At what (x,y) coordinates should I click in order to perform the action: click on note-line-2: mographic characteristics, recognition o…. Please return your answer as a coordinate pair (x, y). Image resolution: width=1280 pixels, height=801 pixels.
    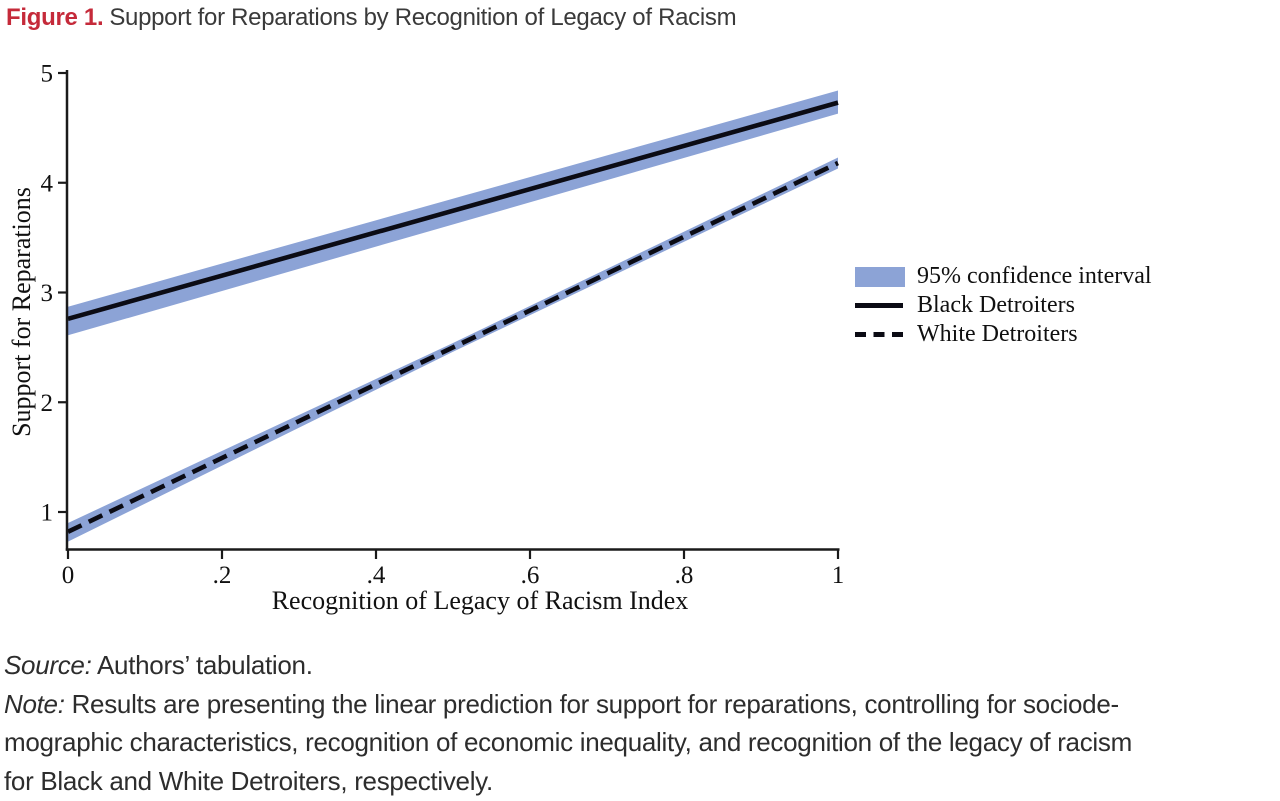
    Looking at the image, I should click on (568, 742).